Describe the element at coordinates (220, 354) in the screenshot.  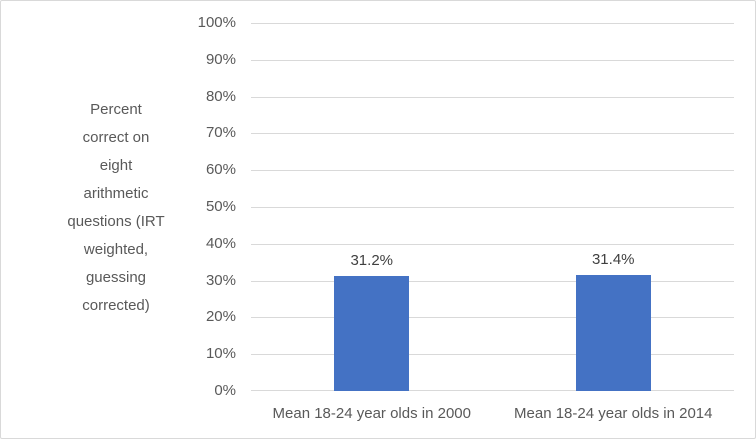
I see `y-tick-label: 10%` at that location.